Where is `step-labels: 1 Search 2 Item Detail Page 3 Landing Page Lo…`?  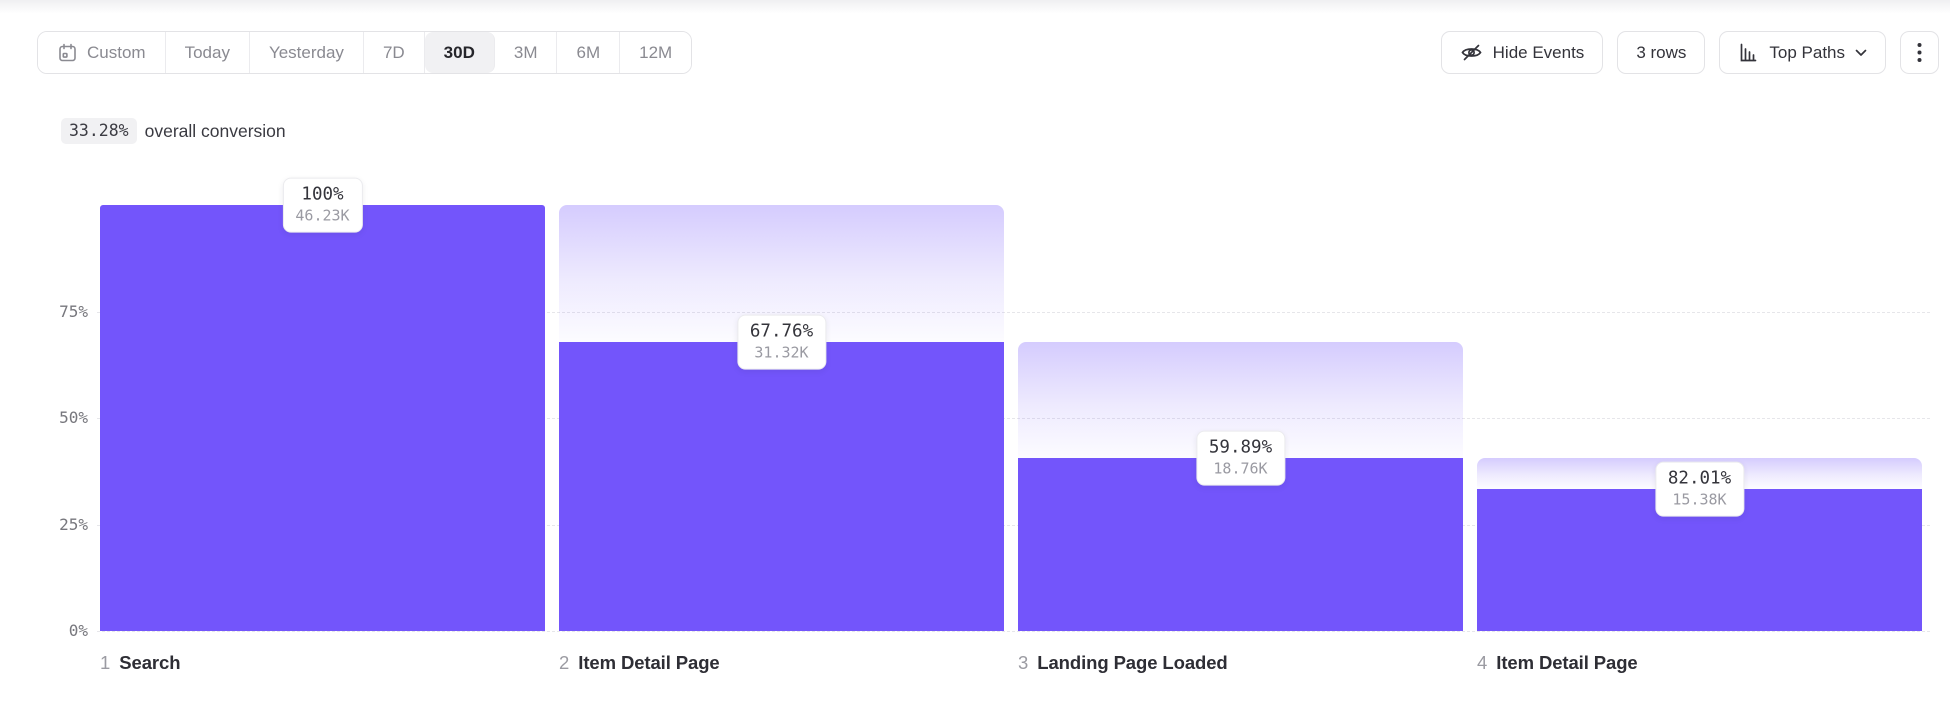 step-labels: 1 Search 2 Item Detail Page 3 Landing Page Lo… is located at coordinates (1011, 663).